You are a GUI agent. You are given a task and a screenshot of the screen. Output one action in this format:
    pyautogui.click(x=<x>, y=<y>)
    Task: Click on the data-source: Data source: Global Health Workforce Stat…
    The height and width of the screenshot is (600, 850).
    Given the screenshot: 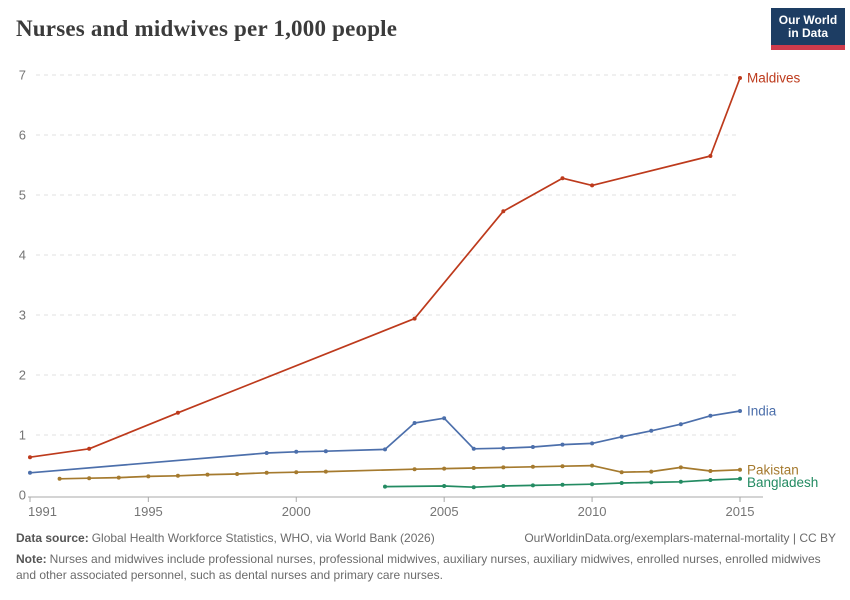 What is the action you would take?
    pyautogui.click(x=225, y=539)
    